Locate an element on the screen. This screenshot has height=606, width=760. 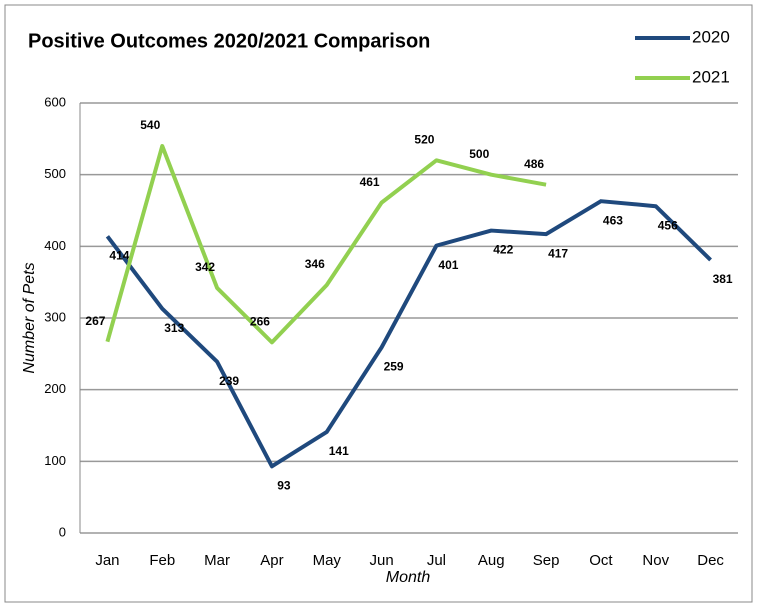
x-tick-label: Jul is located at coordinates (436, 560).